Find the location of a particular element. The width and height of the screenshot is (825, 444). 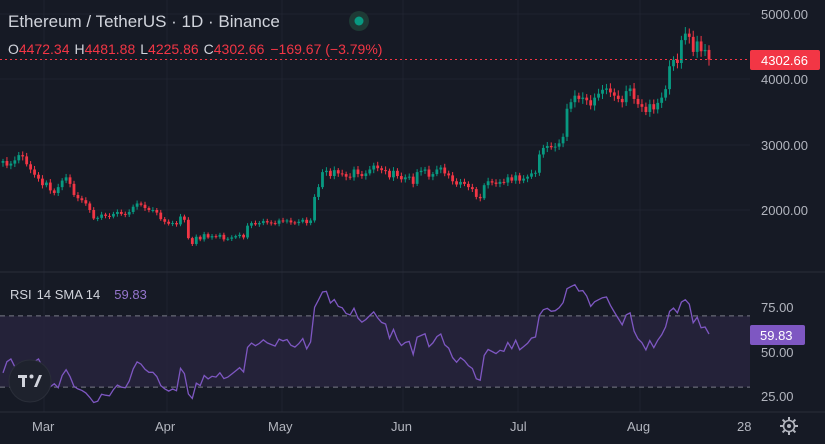

chart-title: Ethereum / TetherUS · 1D · Binance is located at coordinates (144, 21).